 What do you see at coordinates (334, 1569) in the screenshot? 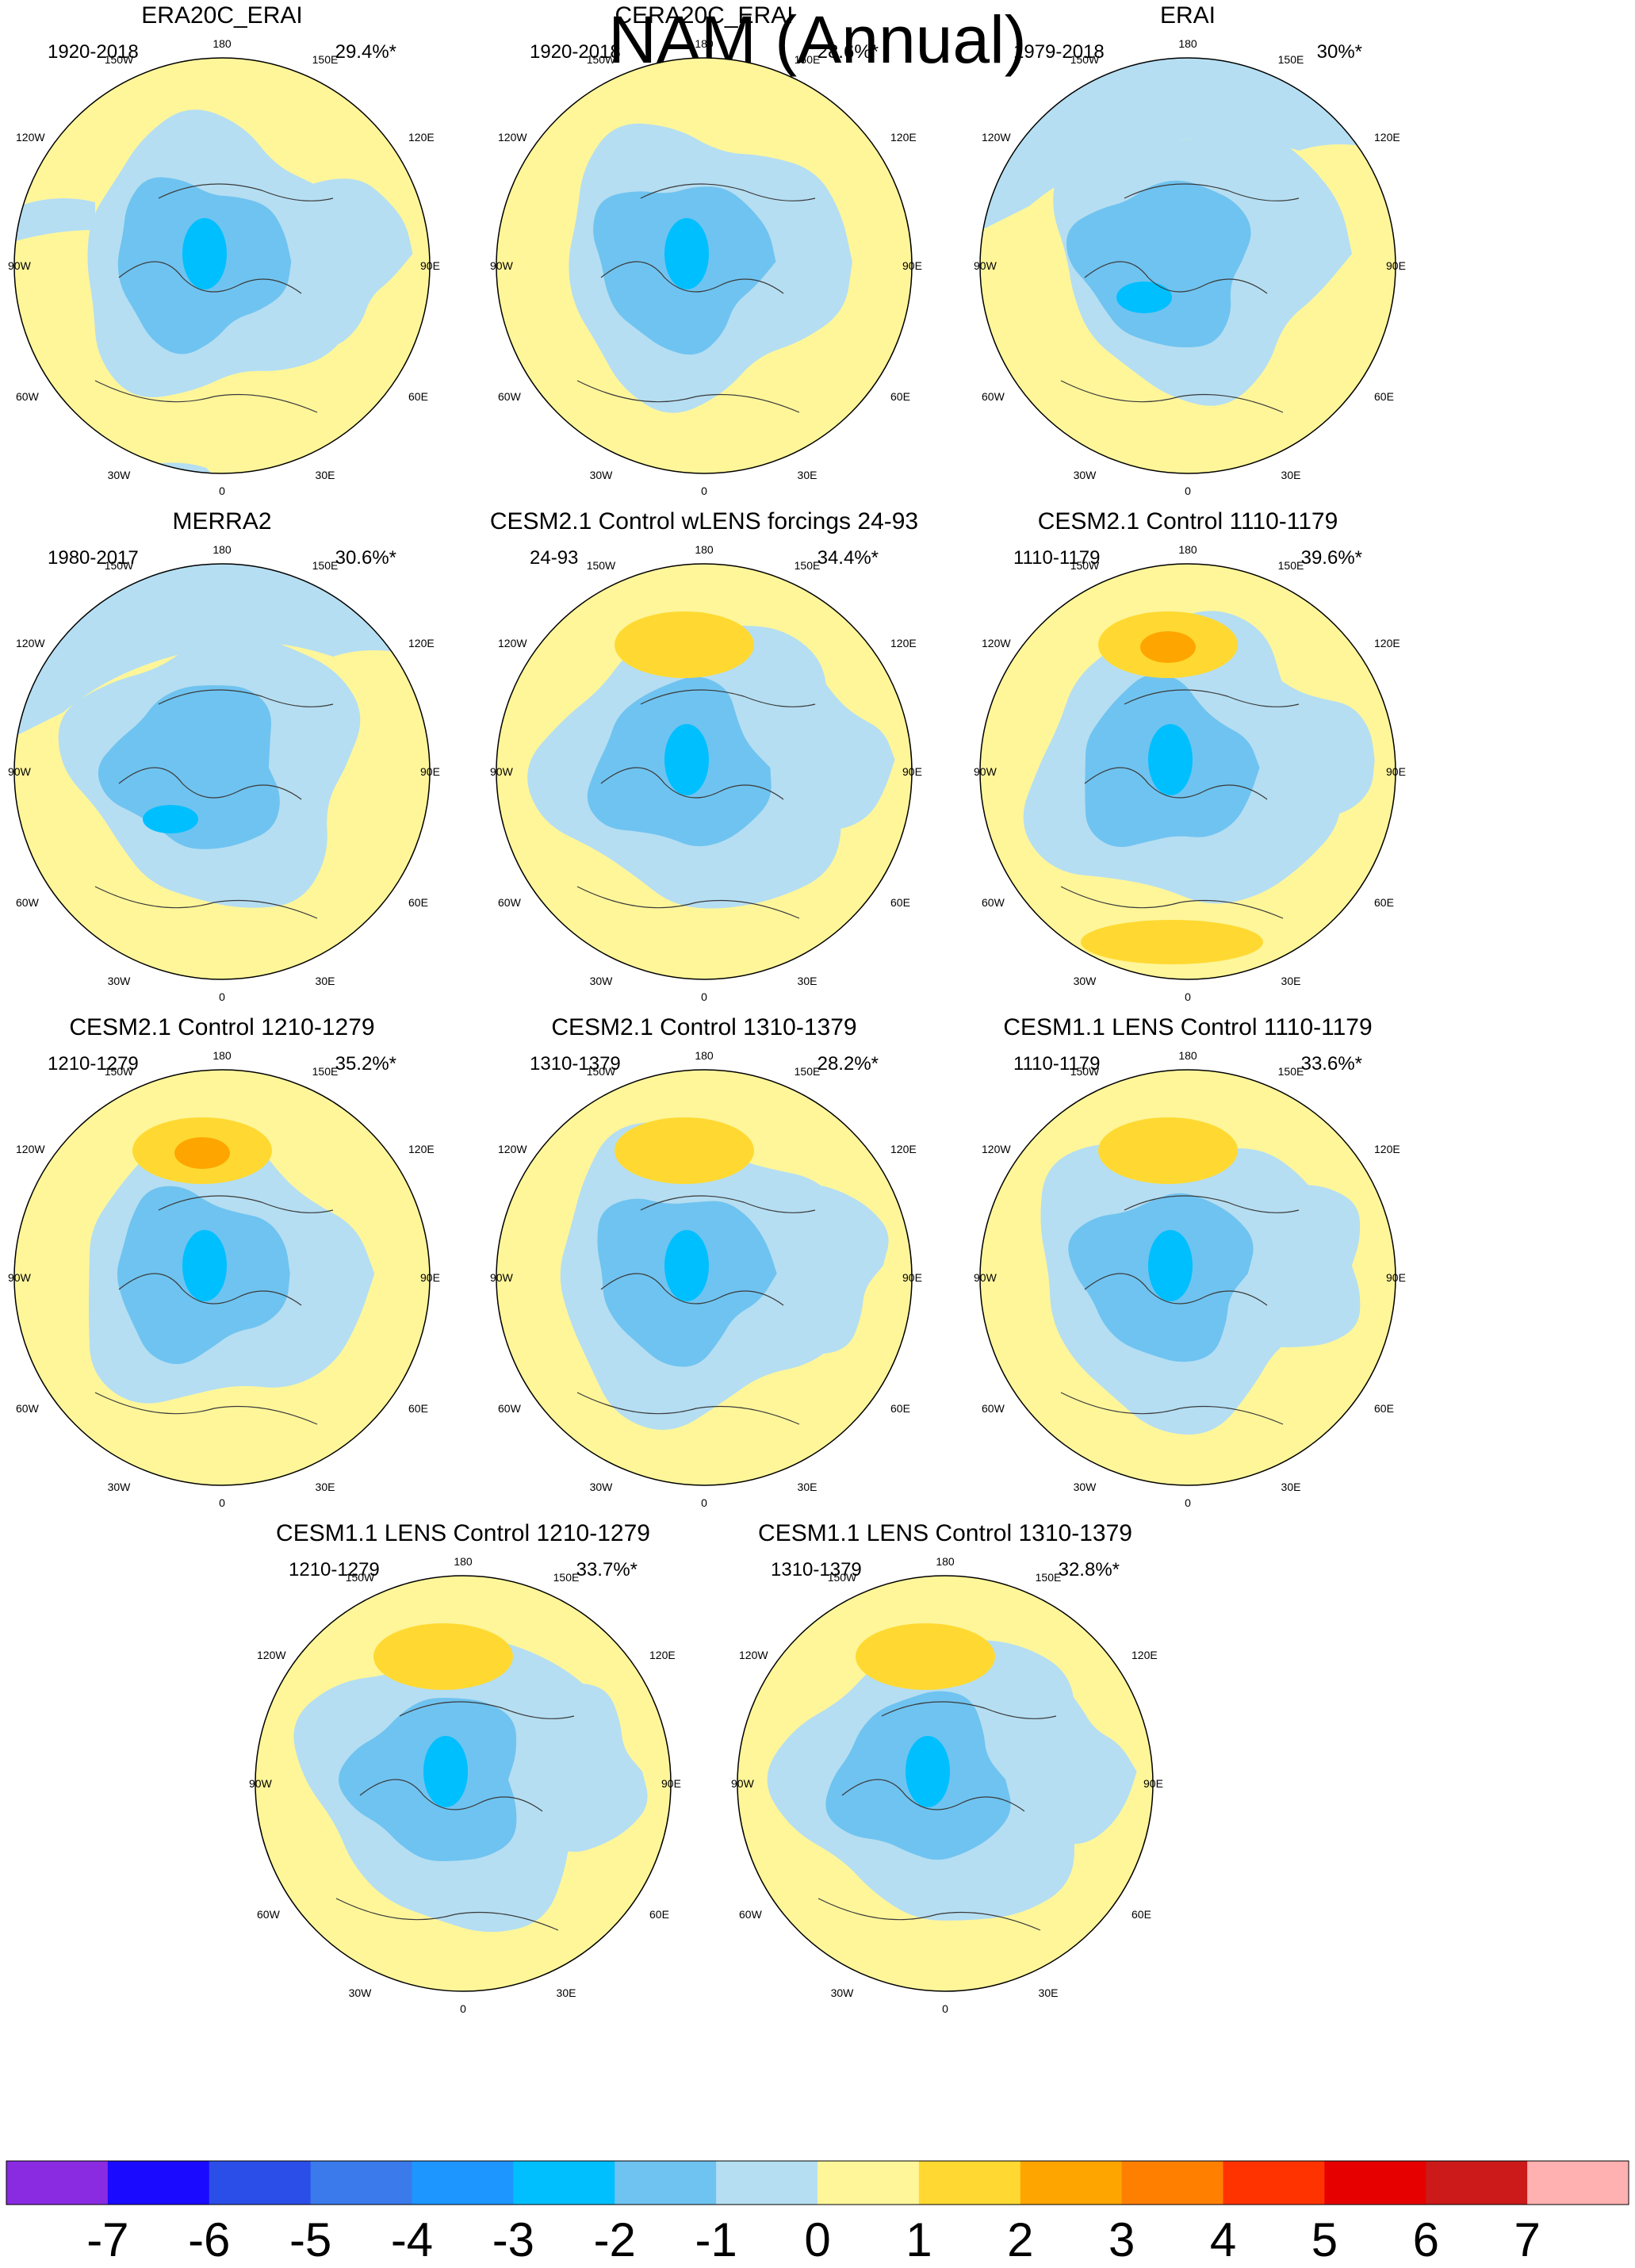
I see `panel-period: 1210-1279` at bounding box center [334, 1569].